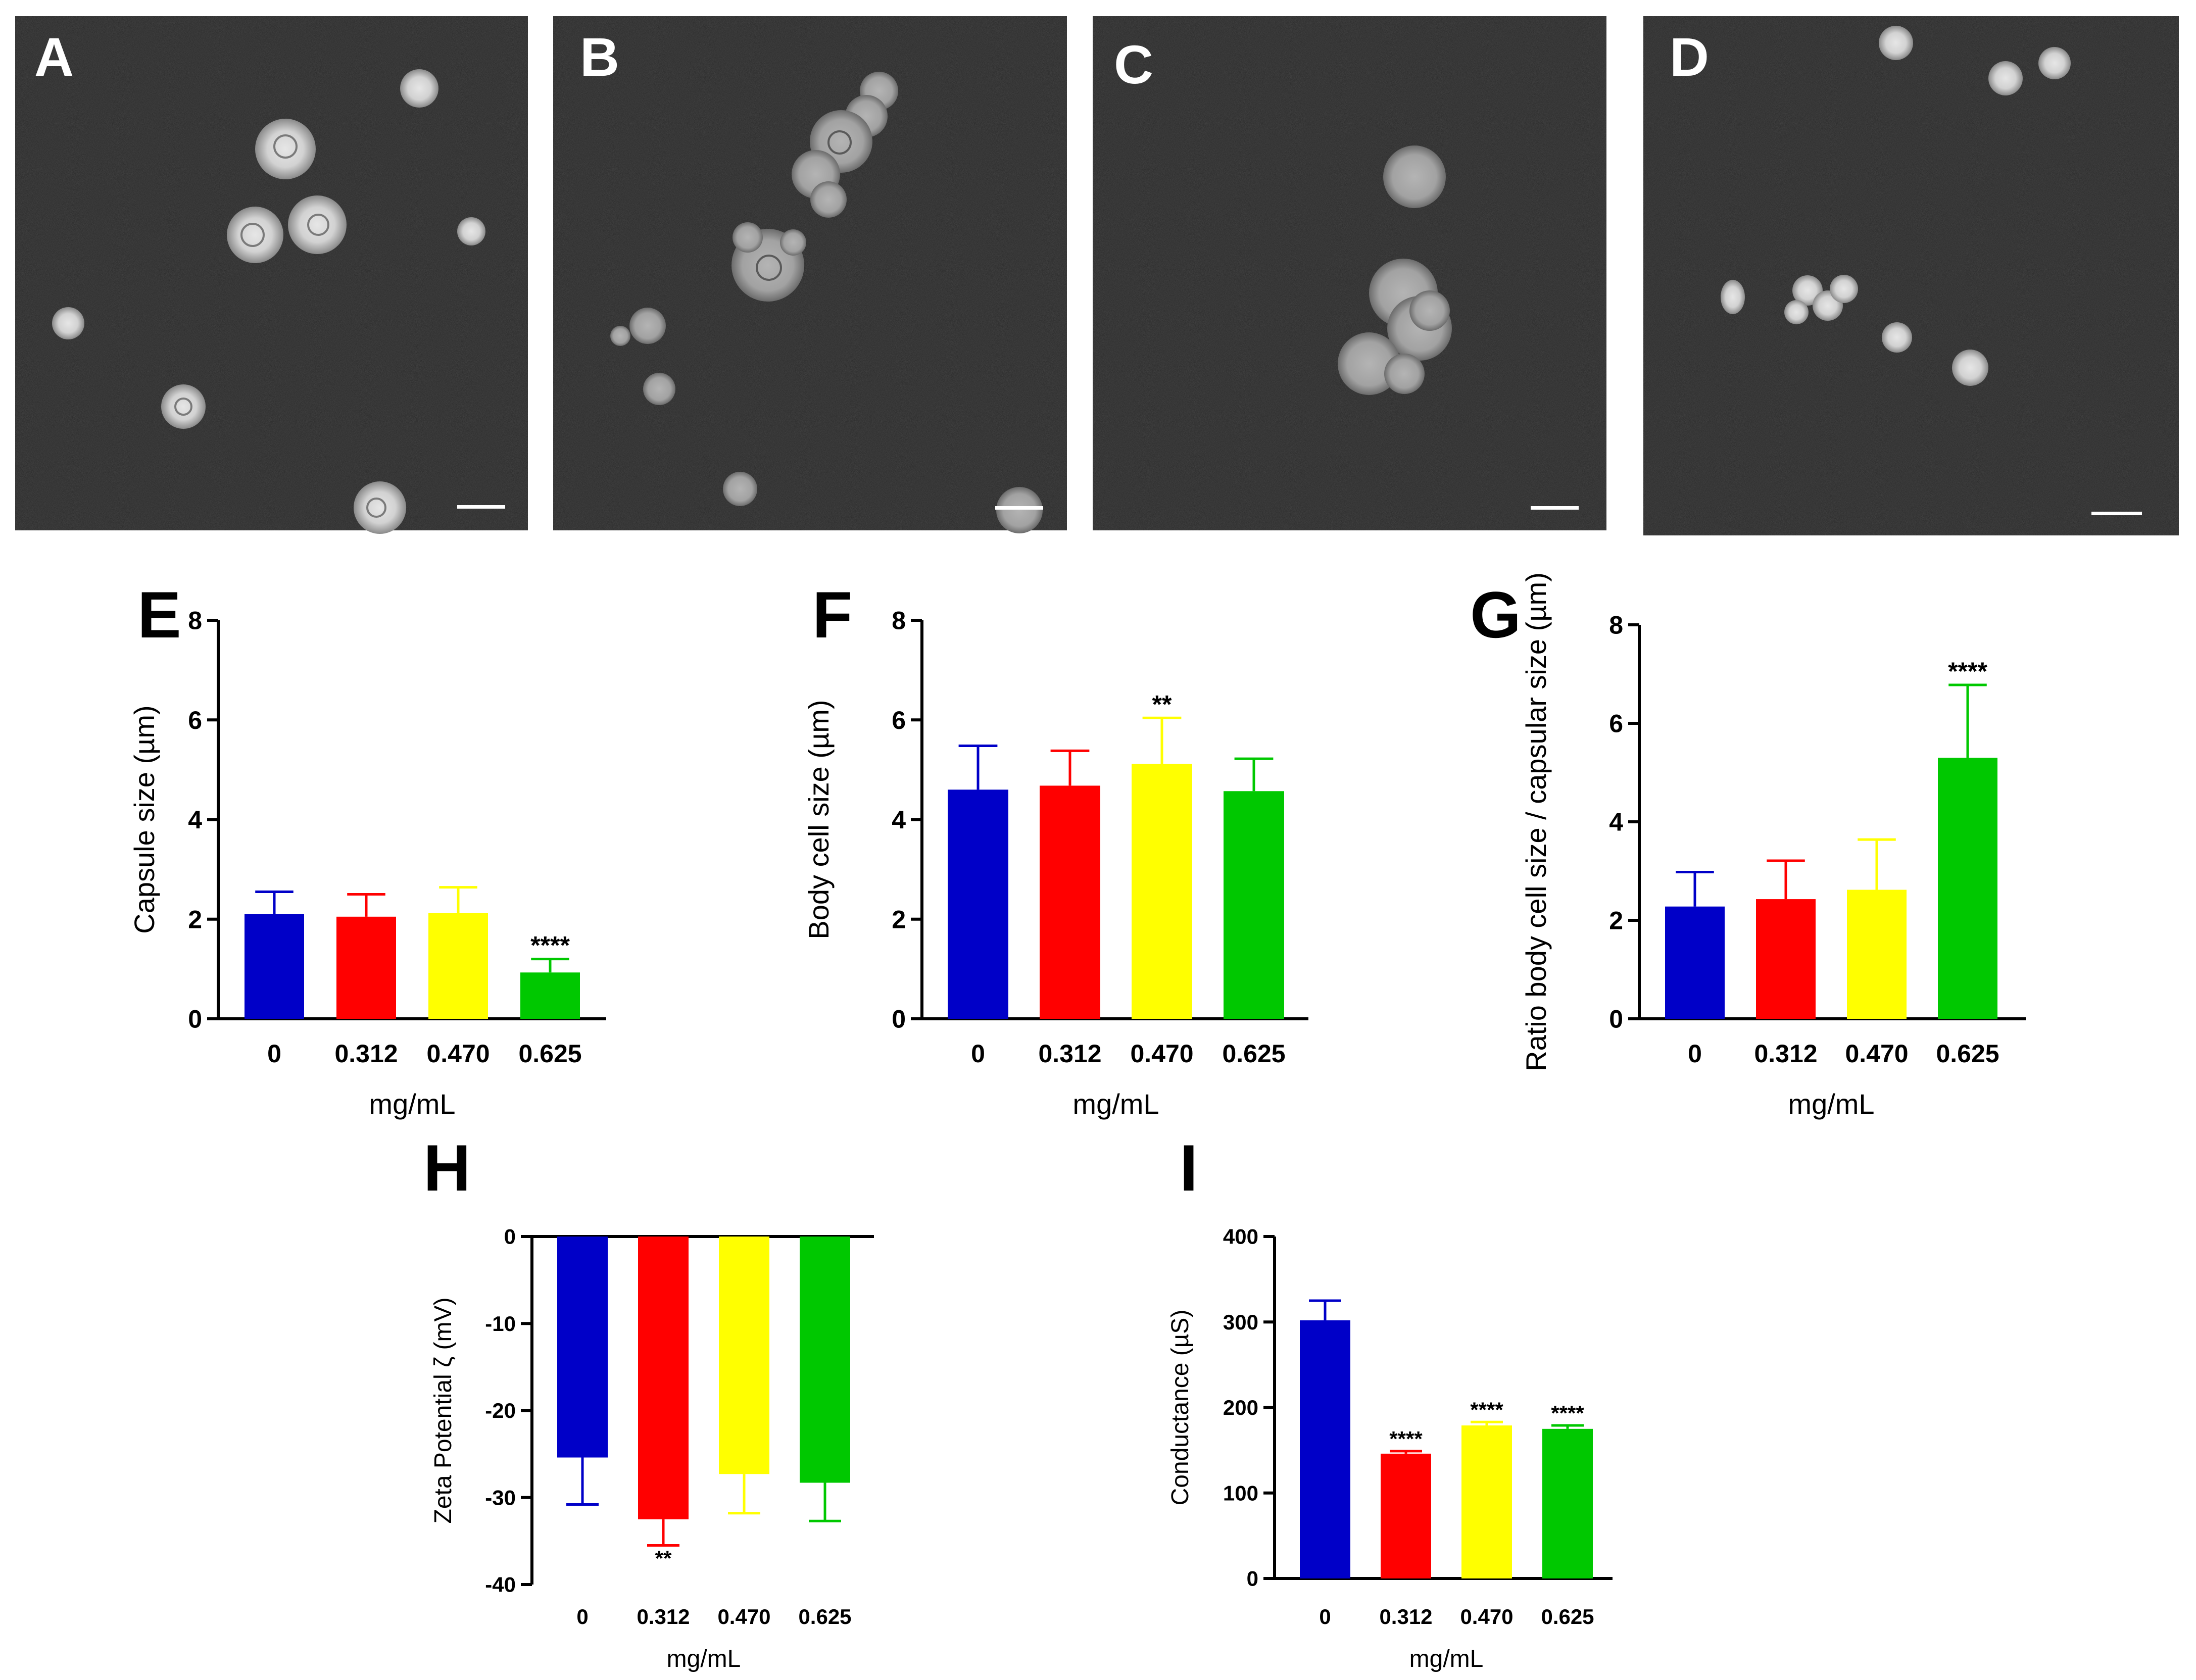 The width and height of the screenshot is (2196, 1680). What do you see at coordinates (1180, 1408) in the screenshot?
I see `y-axis-title: Conductance (µS)` at bounding box center [1180, 1408].